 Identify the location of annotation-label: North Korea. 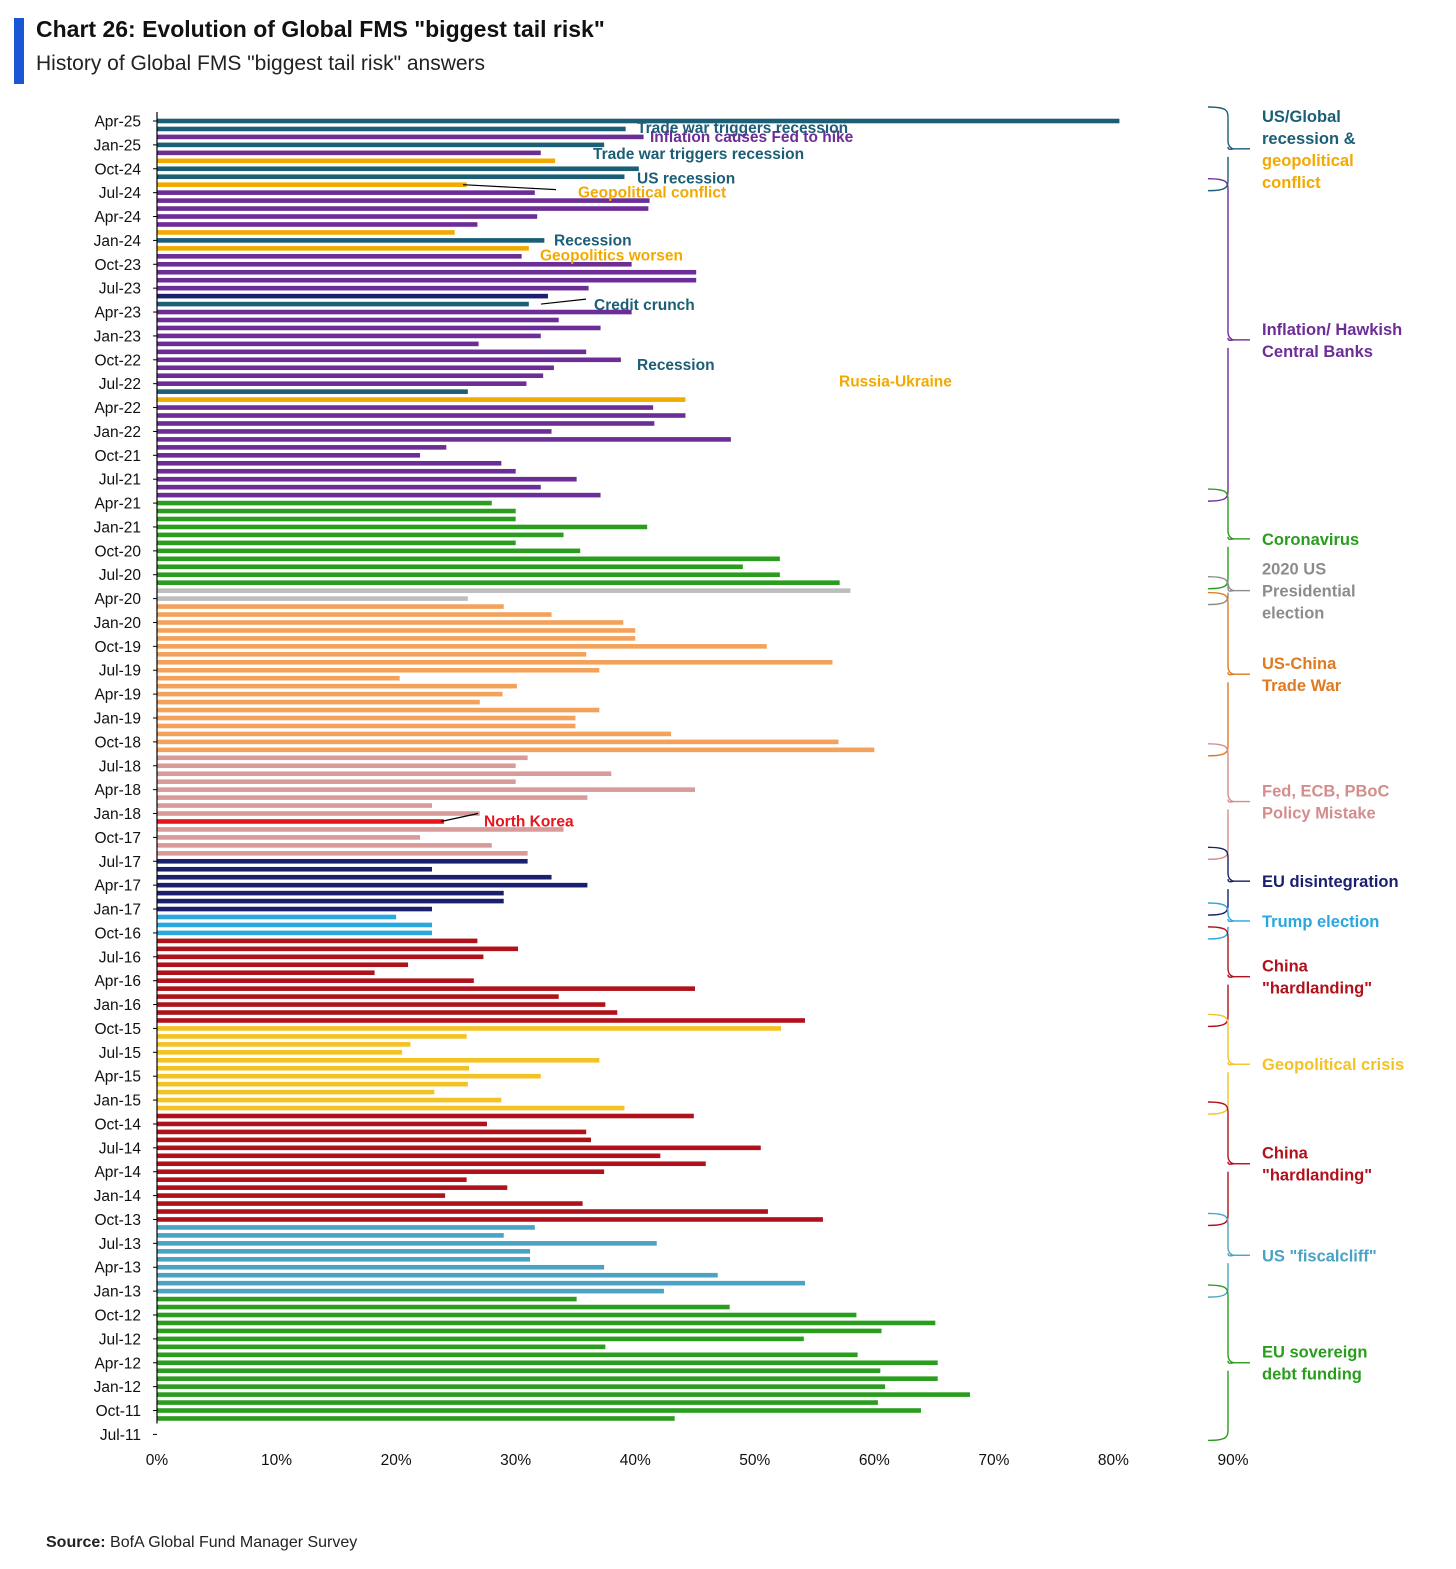
(529, 821).